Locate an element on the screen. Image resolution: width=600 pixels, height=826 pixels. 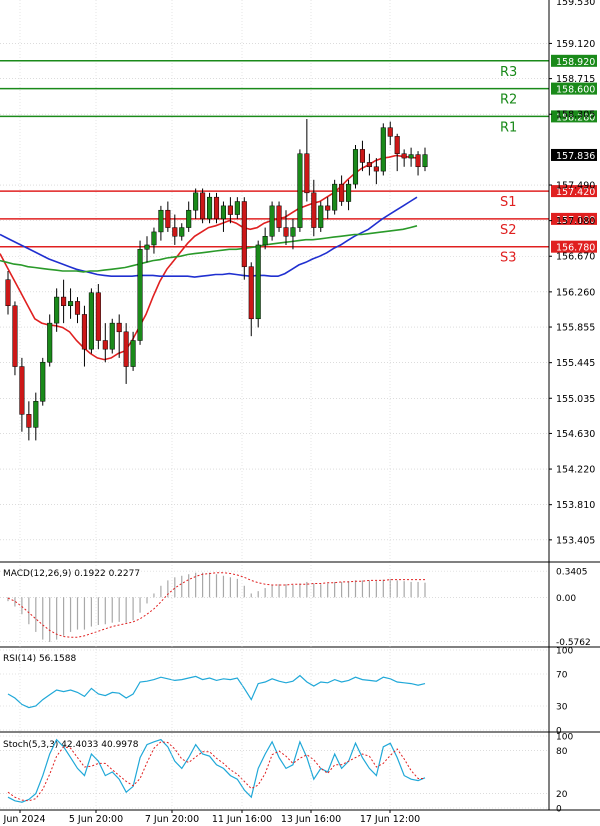
y-tick-label: 153.810 is located at coordinates (575, 505).